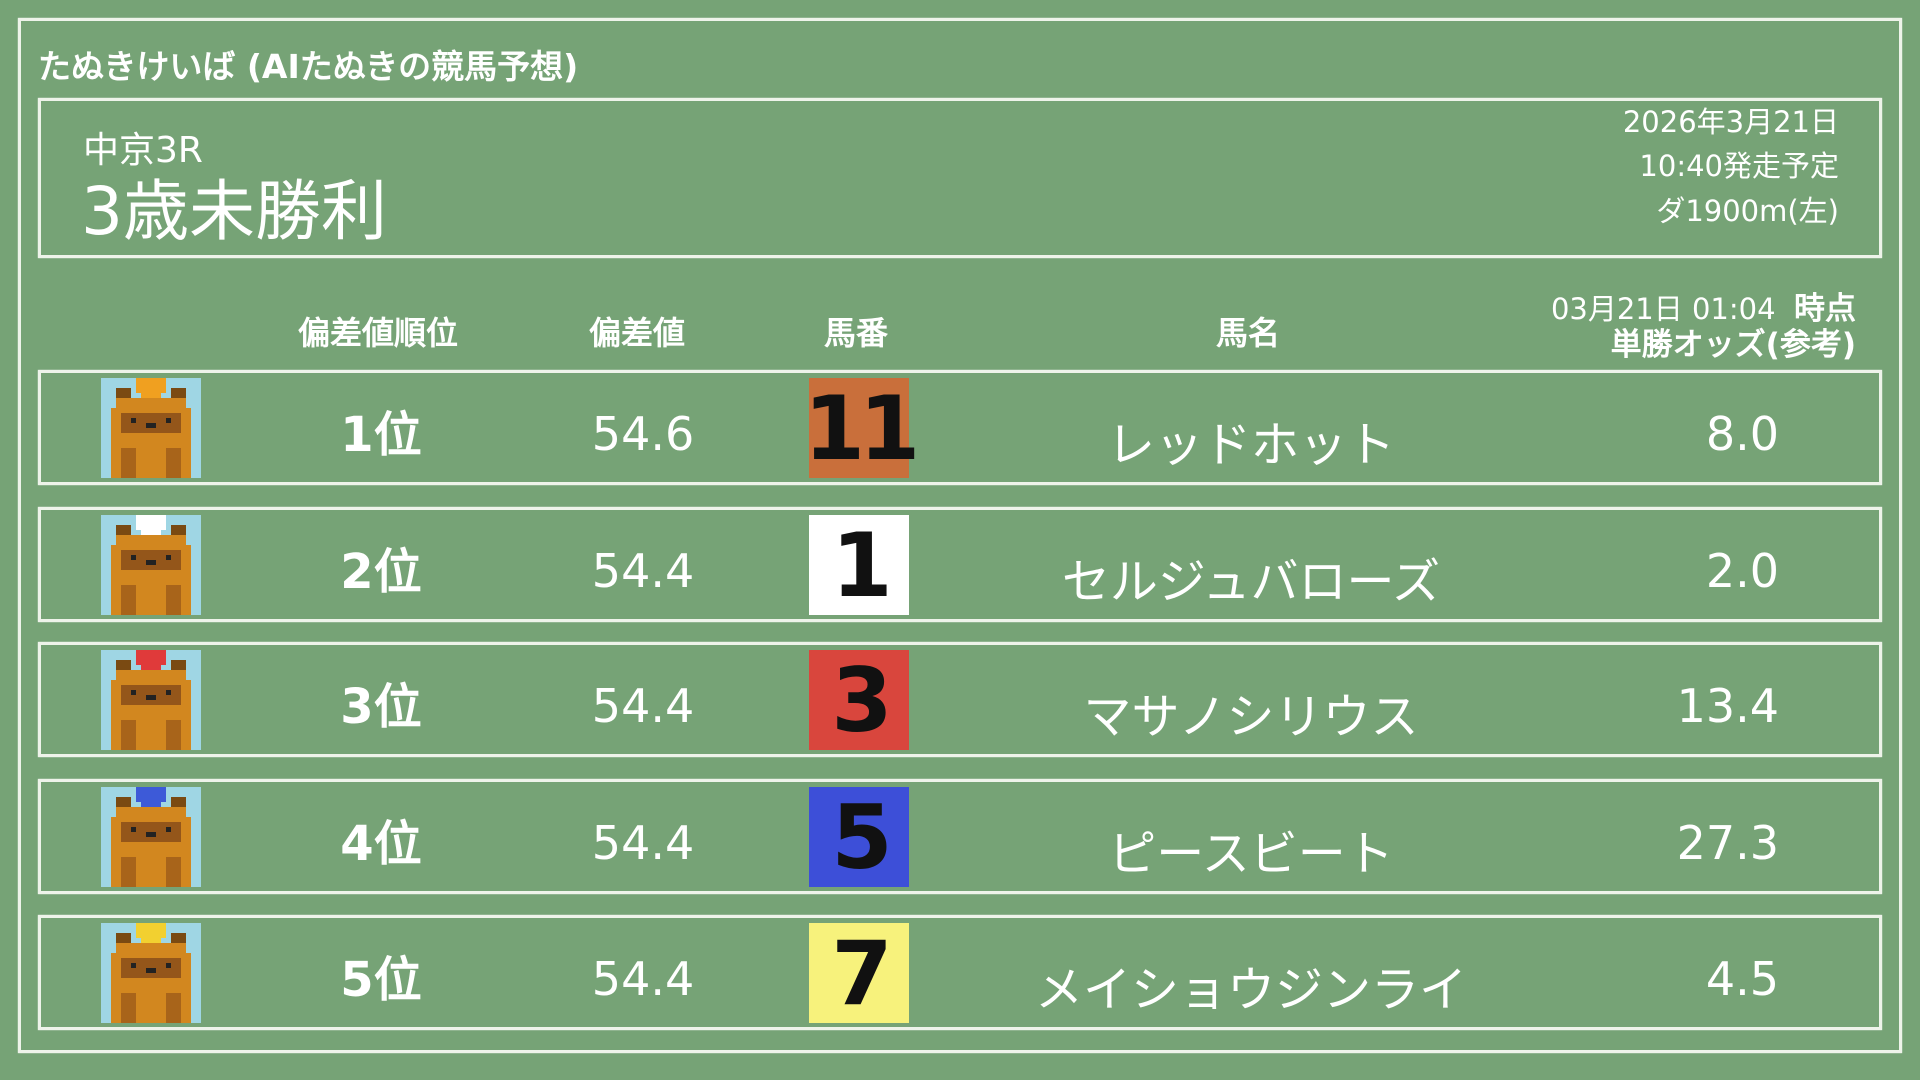  Describe the element at coordinates (143, 150) in the screenshot. I see `race-venue: 中京3R` at that location.